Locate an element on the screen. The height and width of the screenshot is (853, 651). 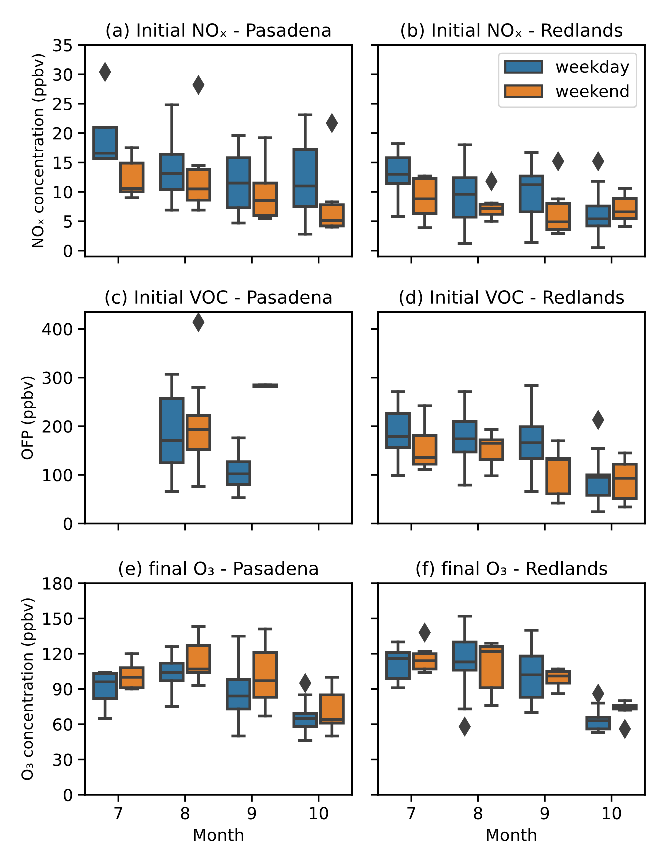
y-tick-label: 150 is located at coordinates (57, 619).